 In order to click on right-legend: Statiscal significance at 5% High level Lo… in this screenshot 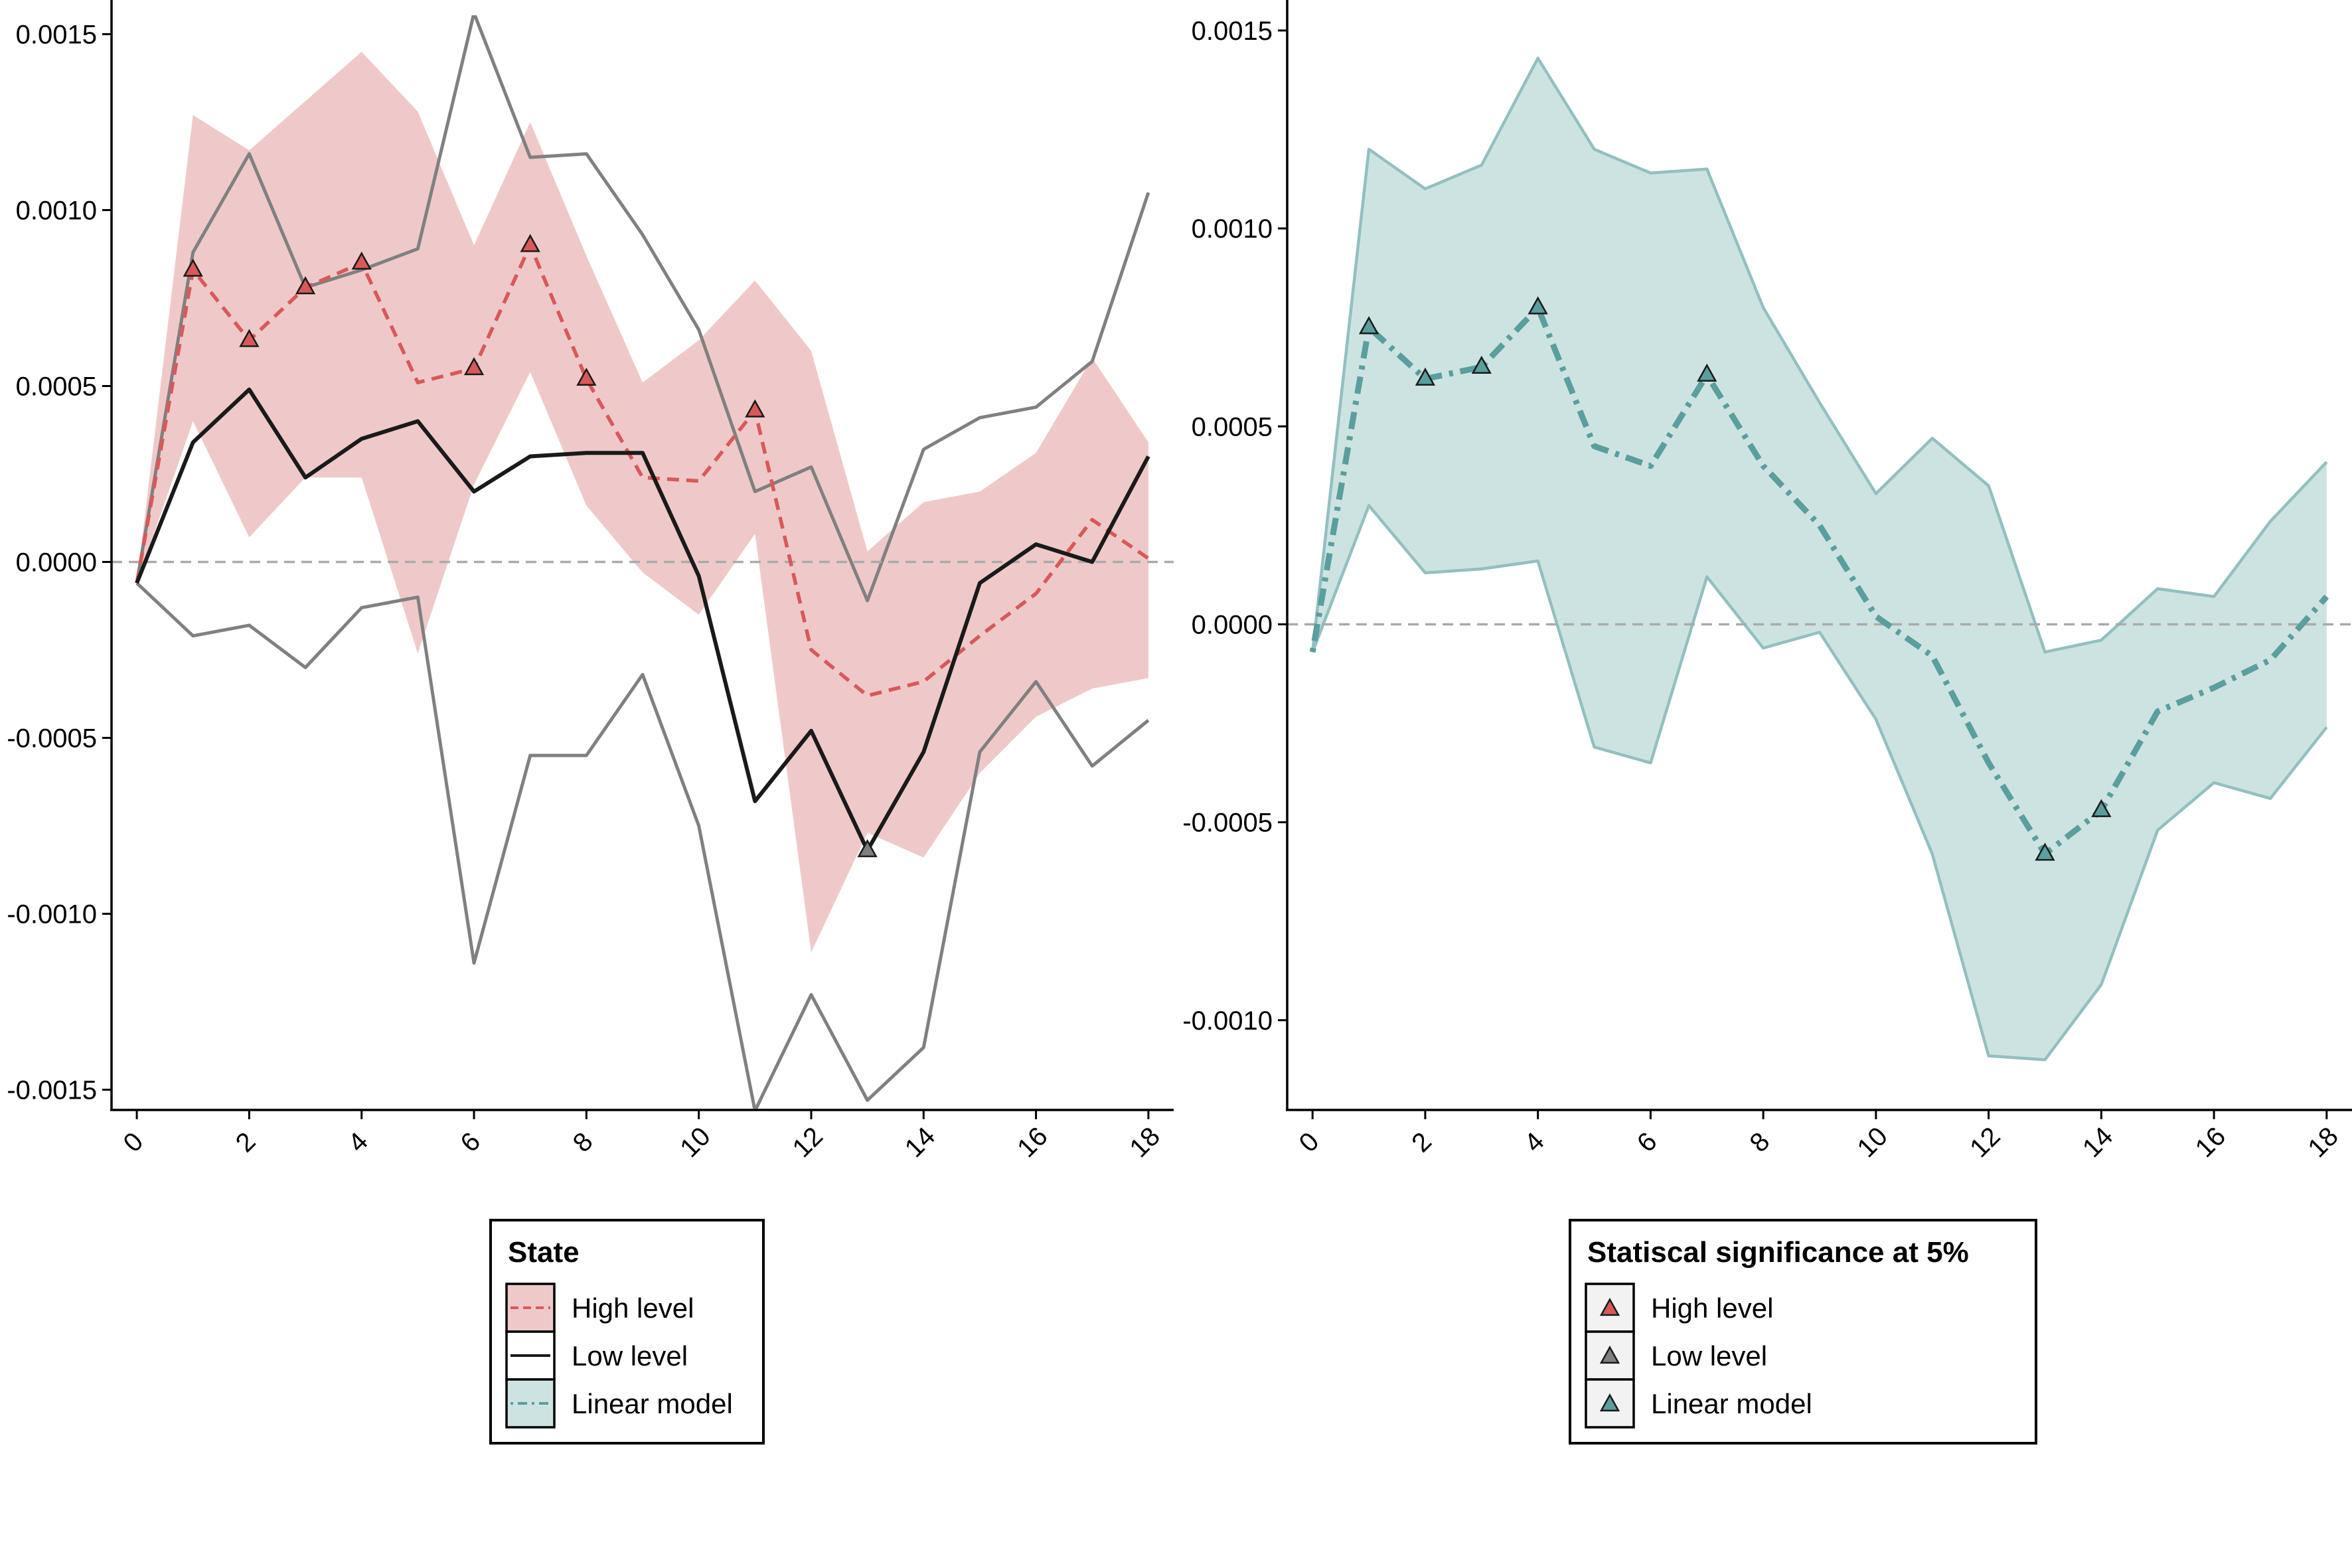, I will do `click(1803, 1332)`.